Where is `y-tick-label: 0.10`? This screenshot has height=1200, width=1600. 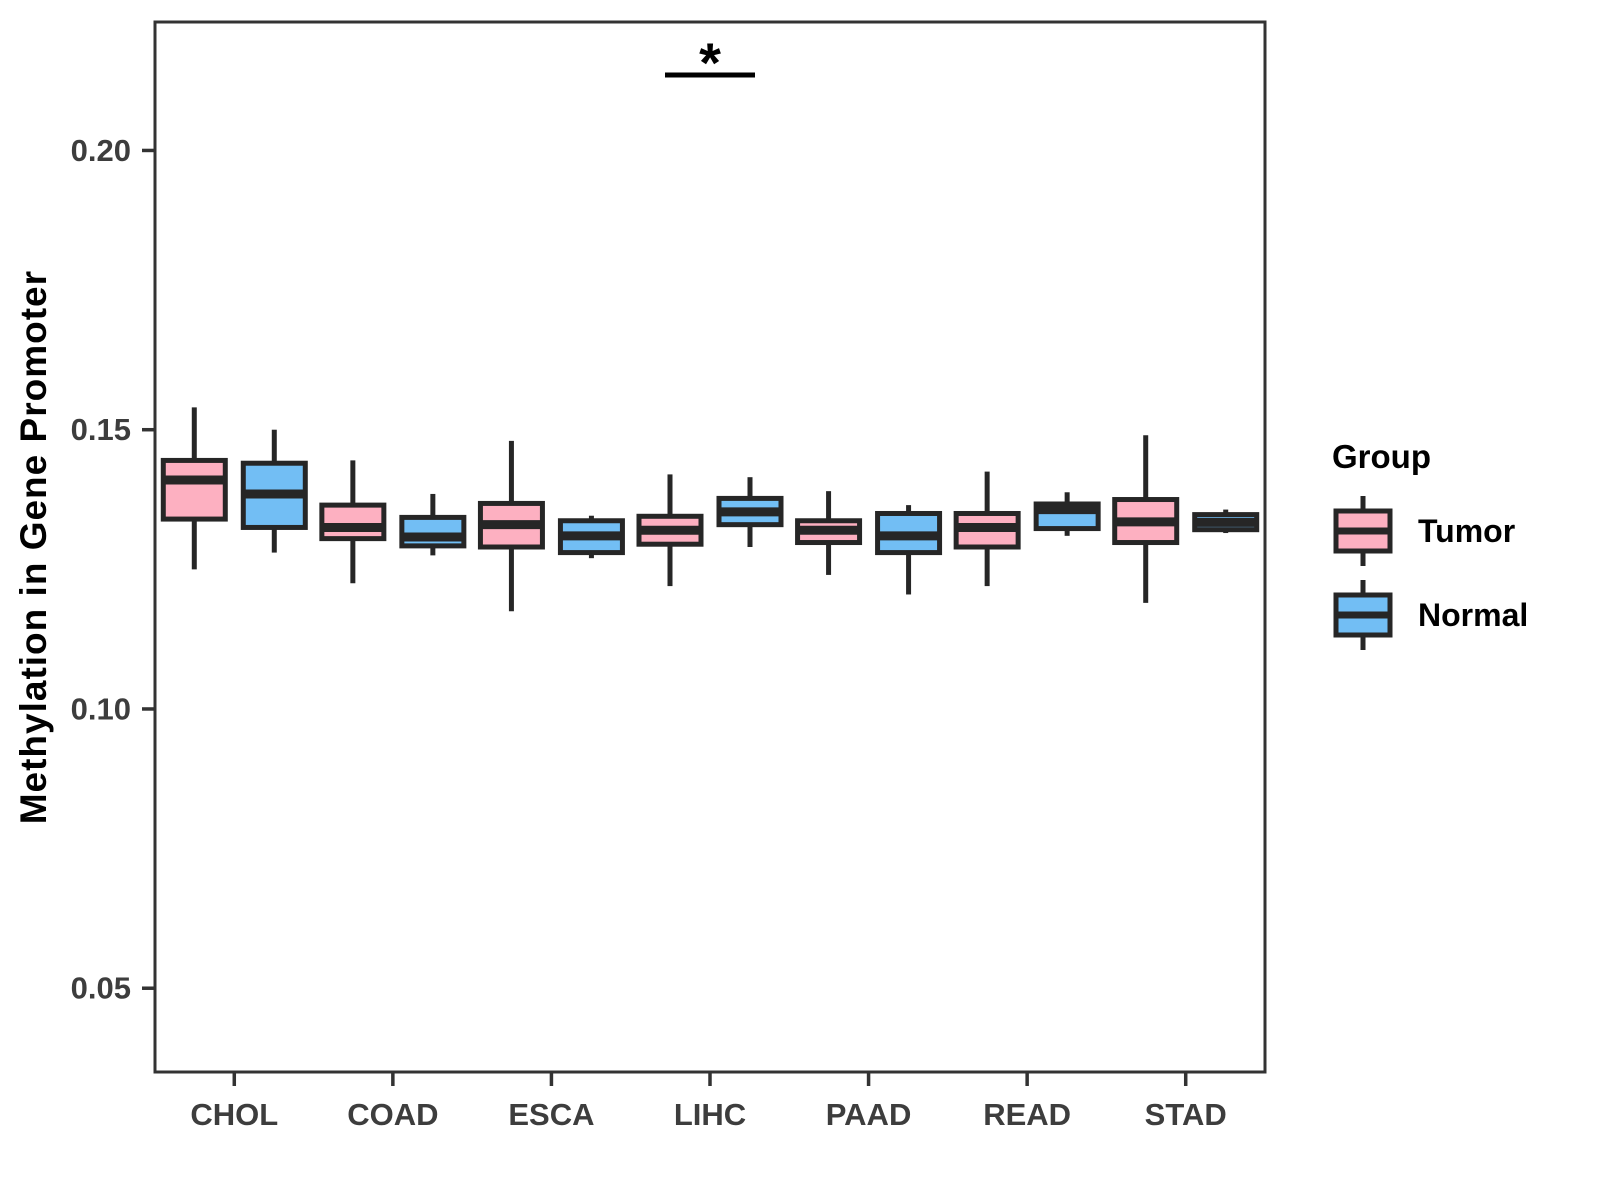 y-tick-label: 0.10 is located at coordinates (101, 708).